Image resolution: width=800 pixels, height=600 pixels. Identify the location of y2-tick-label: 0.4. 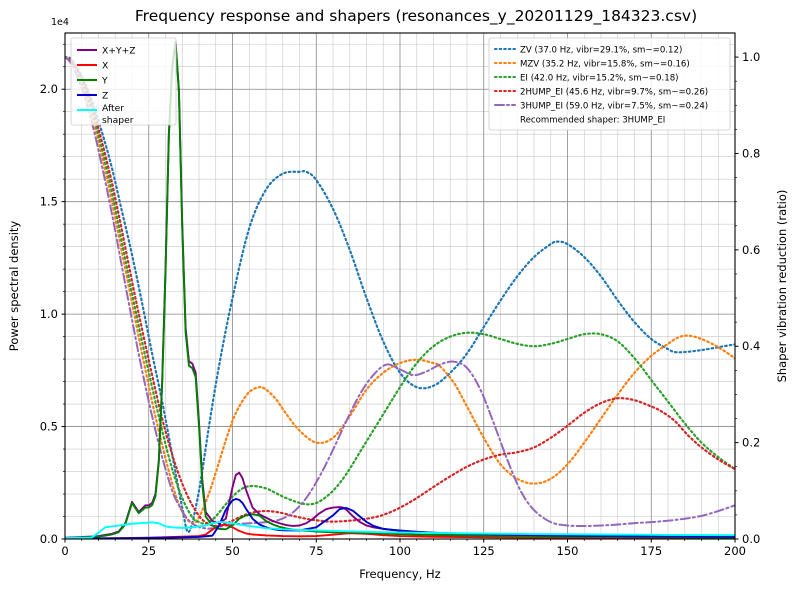
(751, 346).